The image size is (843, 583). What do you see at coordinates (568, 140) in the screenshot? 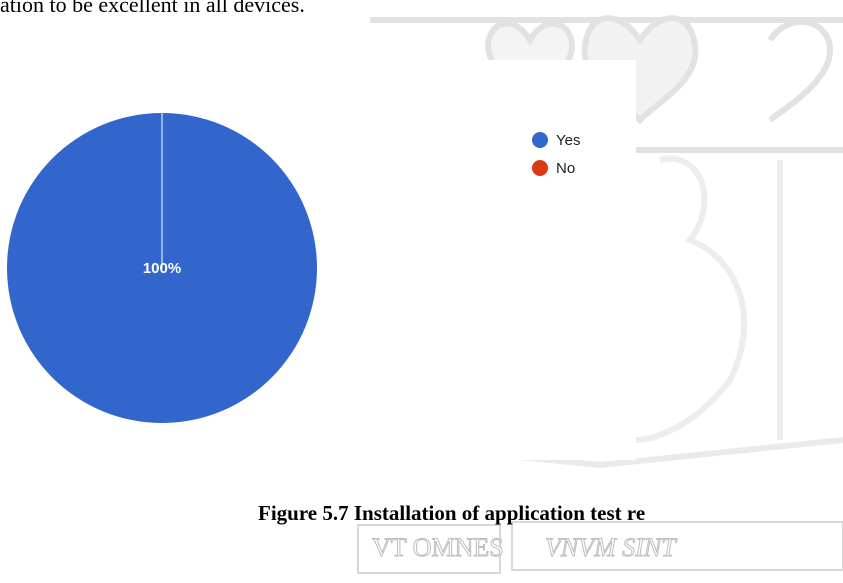
I see `legend-label: Yes` at bounding box center [568, 140].